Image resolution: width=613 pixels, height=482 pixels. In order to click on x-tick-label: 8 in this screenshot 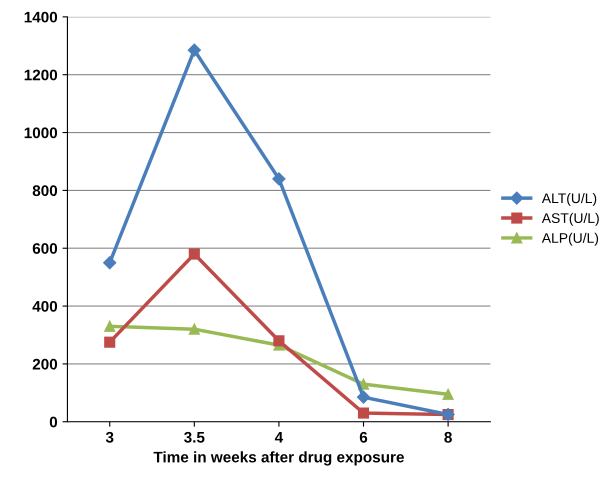, I will do `click(448, 437)`.